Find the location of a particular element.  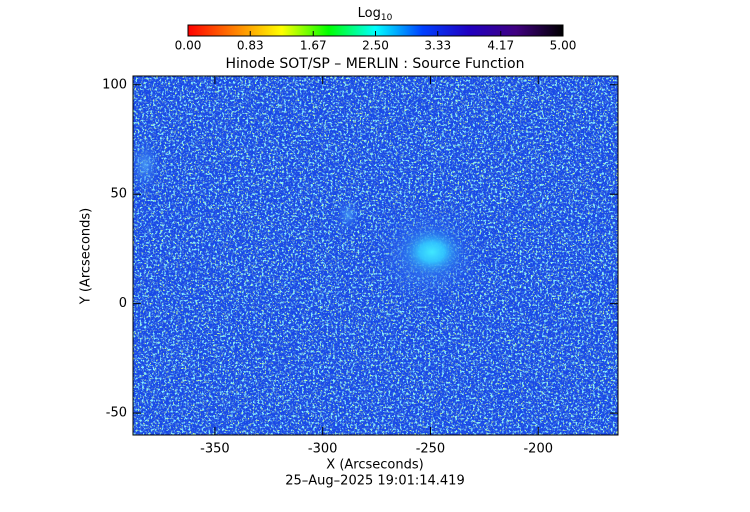

x-tick-label: -300 is located at coordinates (323, 449).